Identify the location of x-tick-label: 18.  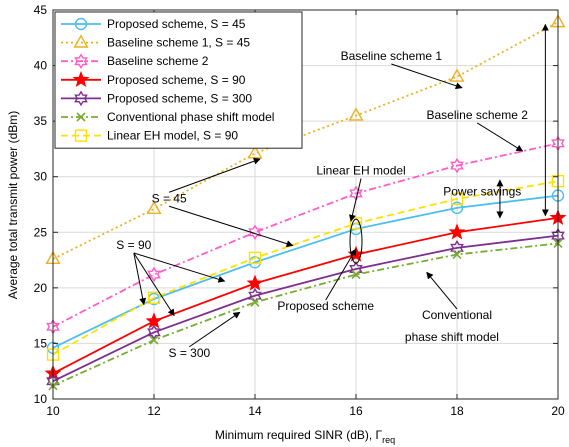
(457, 411).